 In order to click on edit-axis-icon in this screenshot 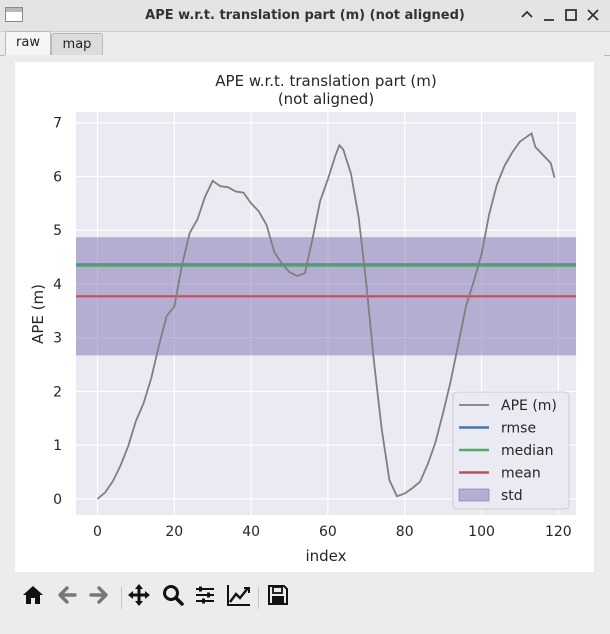, I will do `click(238, 595)`.